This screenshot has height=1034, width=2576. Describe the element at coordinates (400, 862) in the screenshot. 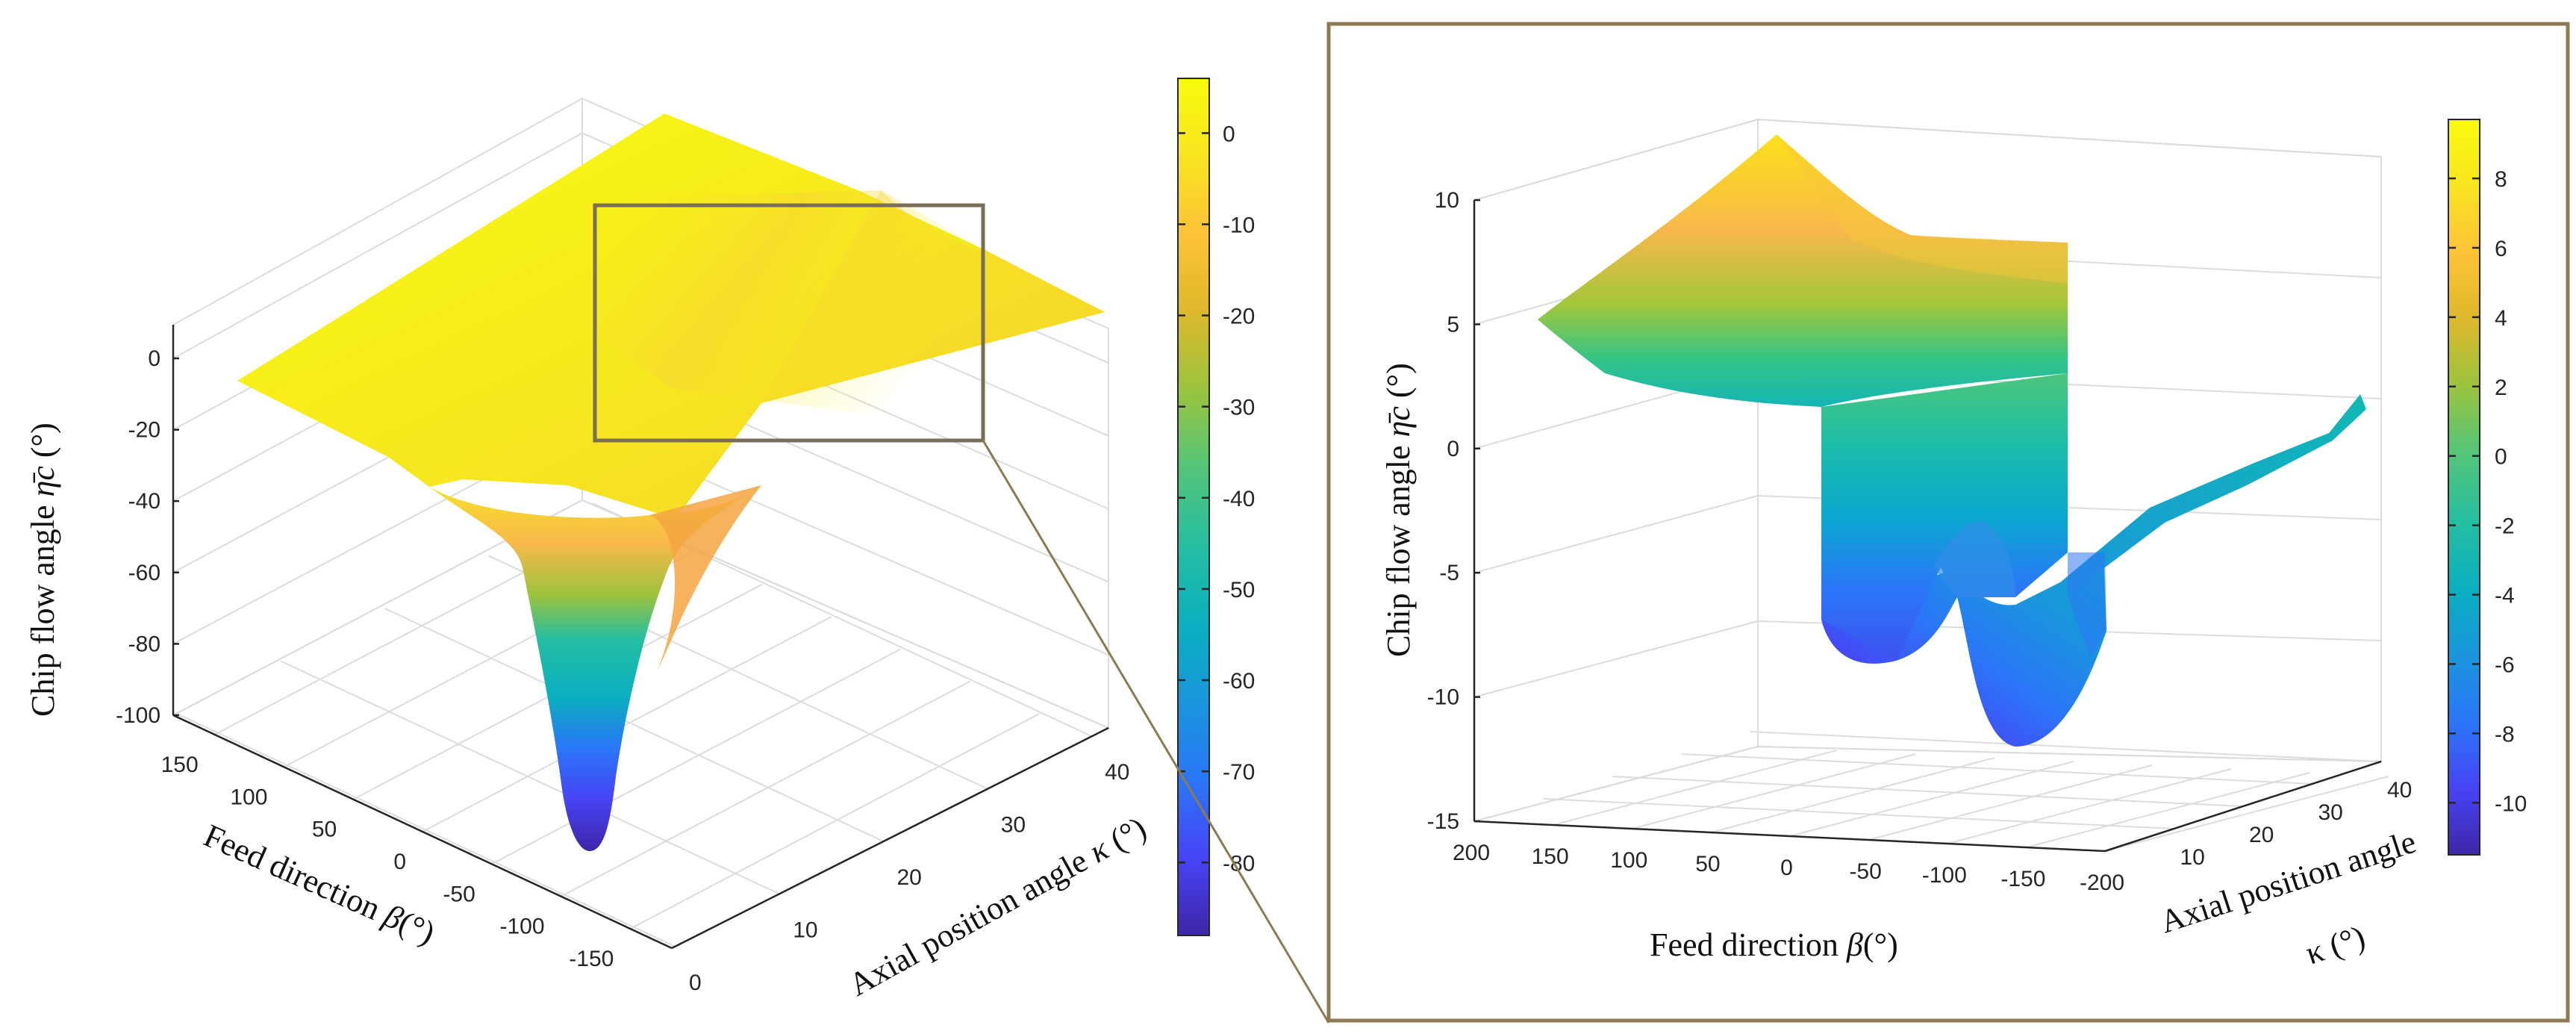

I see `overview-x-tick: 0` at that location.